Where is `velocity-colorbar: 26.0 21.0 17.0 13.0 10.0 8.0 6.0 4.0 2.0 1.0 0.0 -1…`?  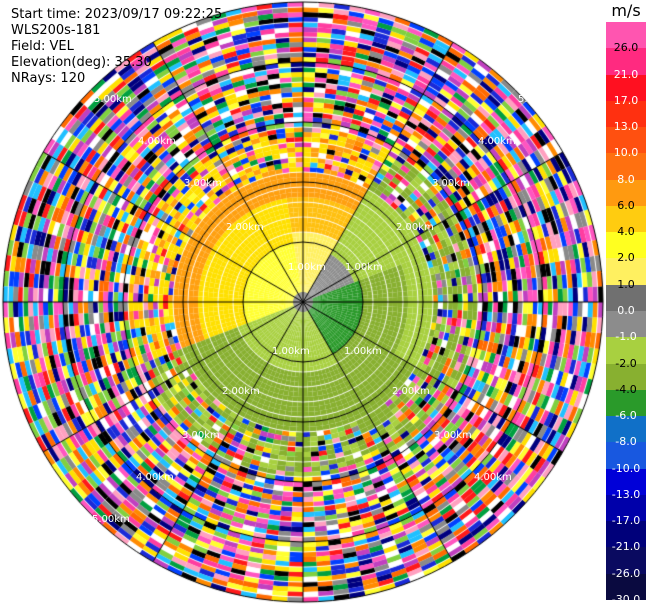 velocity-colorbar: 26.0 21.0 17.0 13.0 10.0 8.0 6.0 4.0 2.0 1.0 0.0 -1… is located at coordinates (626, 314).